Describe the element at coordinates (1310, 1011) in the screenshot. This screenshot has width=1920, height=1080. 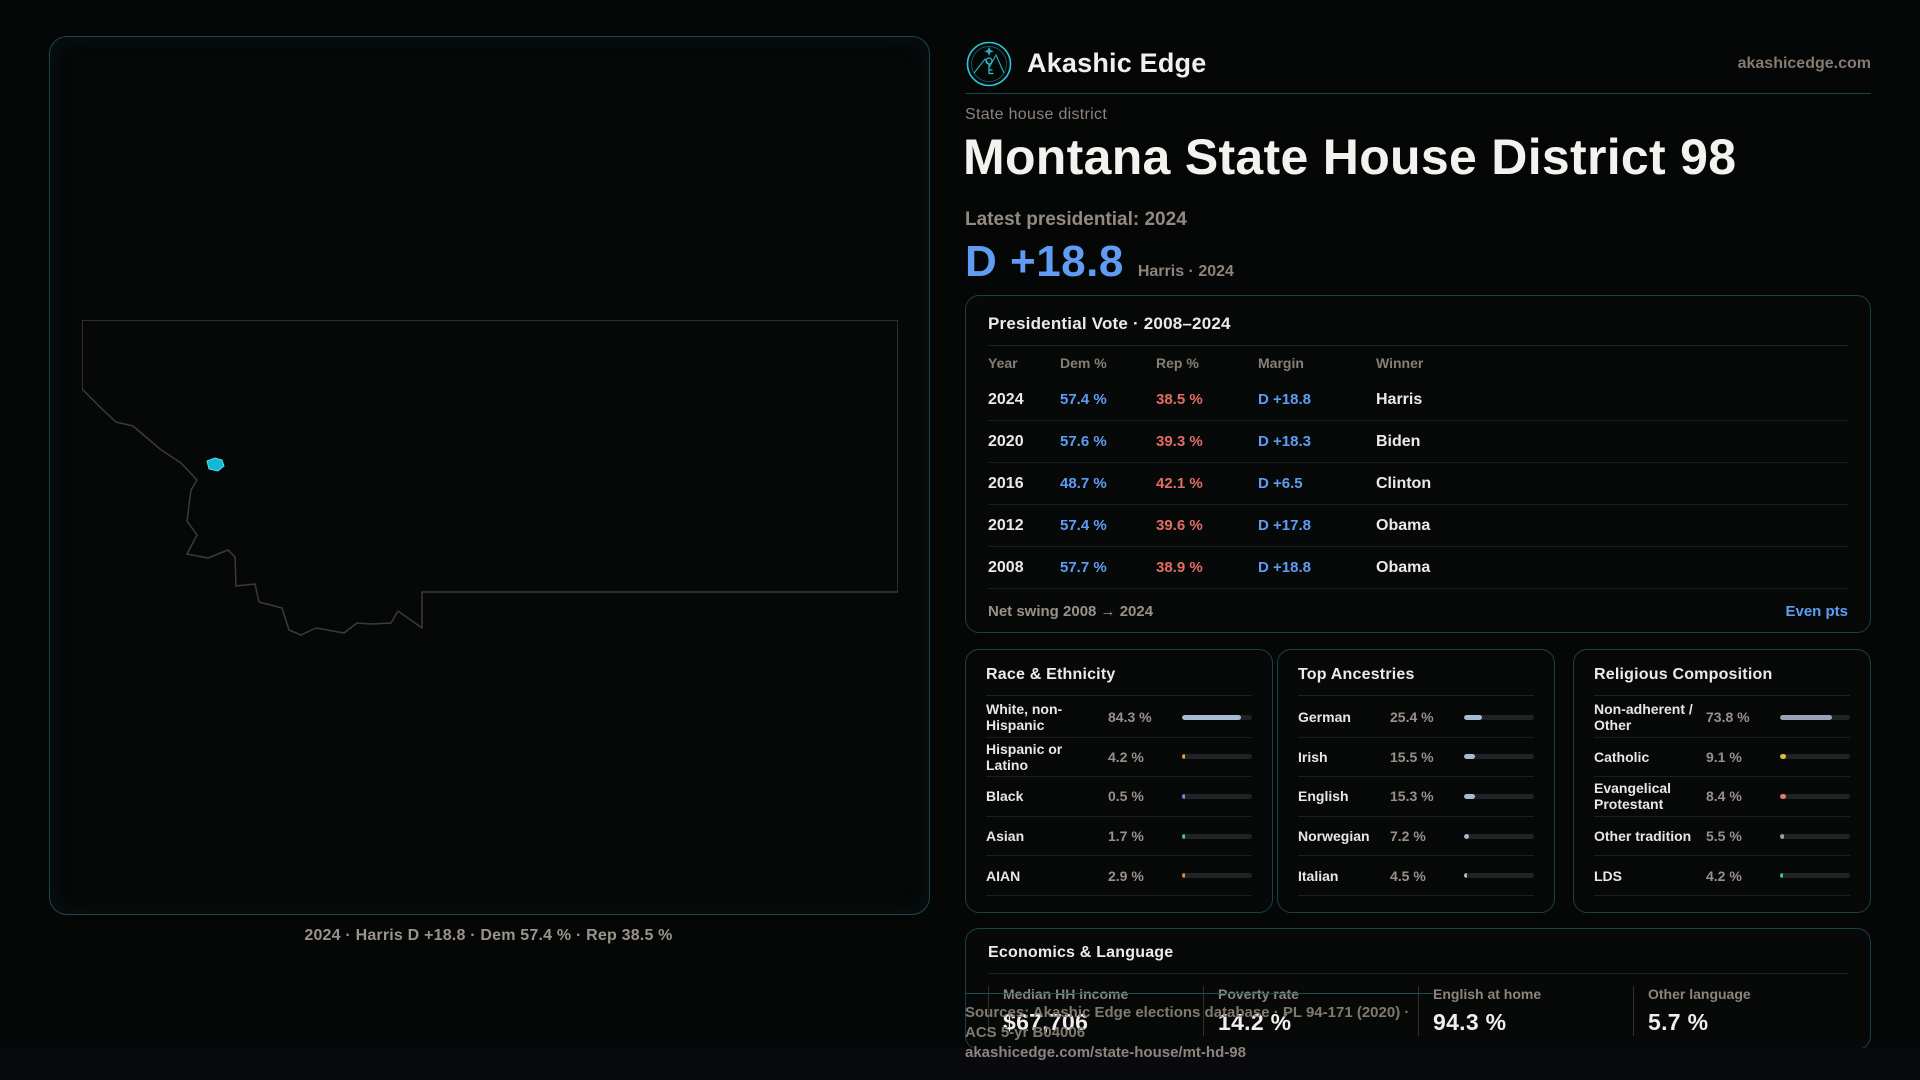
I see `stat-poverty-rate: Poverty rate 14.2 %` at that location.